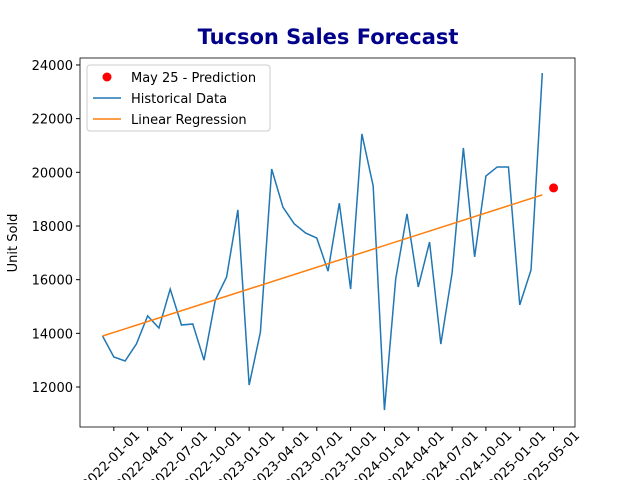  What do you see at coordinates (52, 120) in the screenshot?
I see `y-tick-label: 22000` at bounding box center [52, 120].